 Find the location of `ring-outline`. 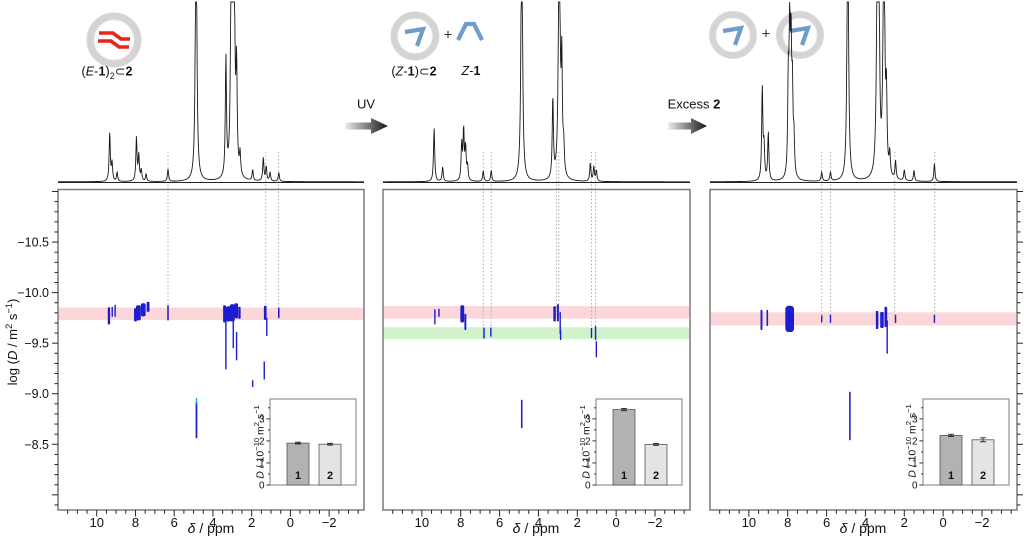

ring-outline is located at coordinates (415, 36).